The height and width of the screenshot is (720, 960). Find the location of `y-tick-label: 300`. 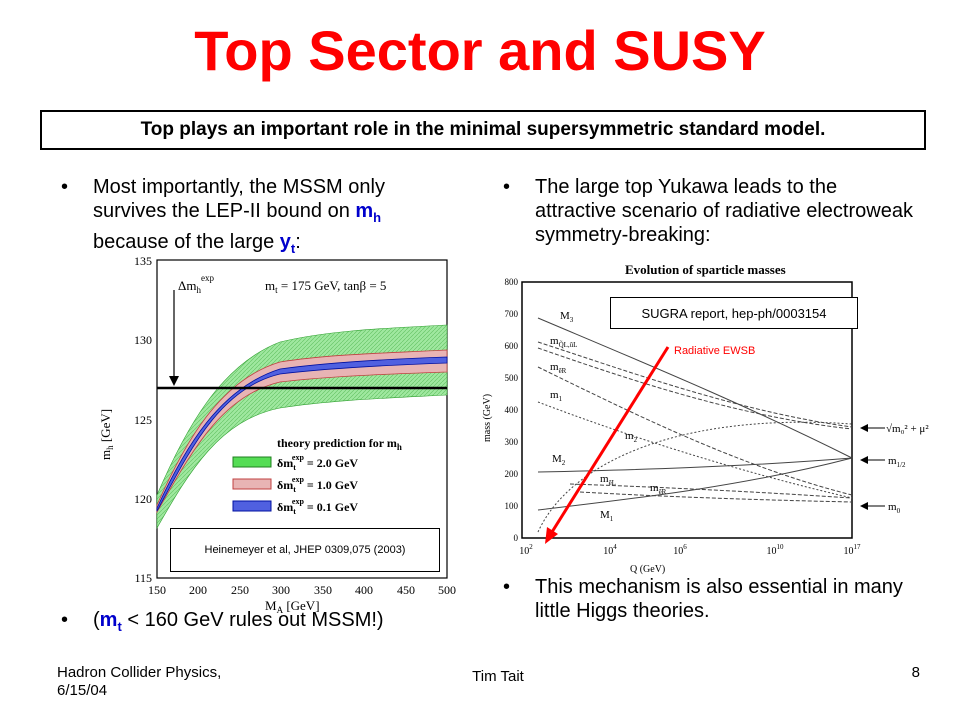

y-tick-label: 300 is located at coordinates (512, 442).